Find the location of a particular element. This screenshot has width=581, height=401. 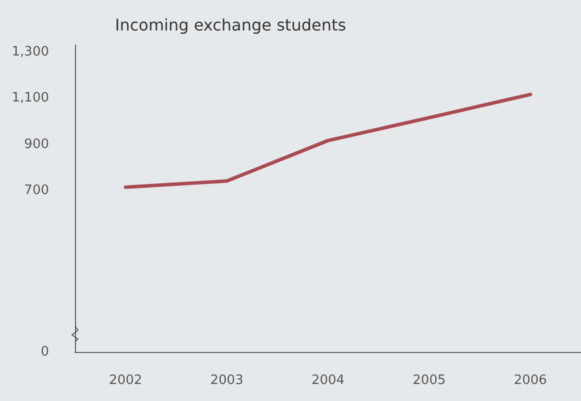

chart-title: Incoming exchange students is located at coordinates (230, 25).